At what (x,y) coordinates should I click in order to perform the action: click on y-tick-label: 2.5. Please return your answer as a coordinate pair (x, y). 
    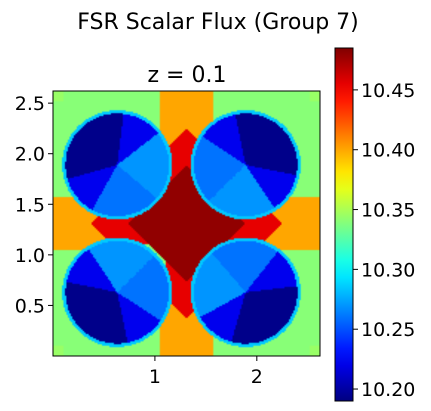
    Looking at the image, I should click on (30, 104).